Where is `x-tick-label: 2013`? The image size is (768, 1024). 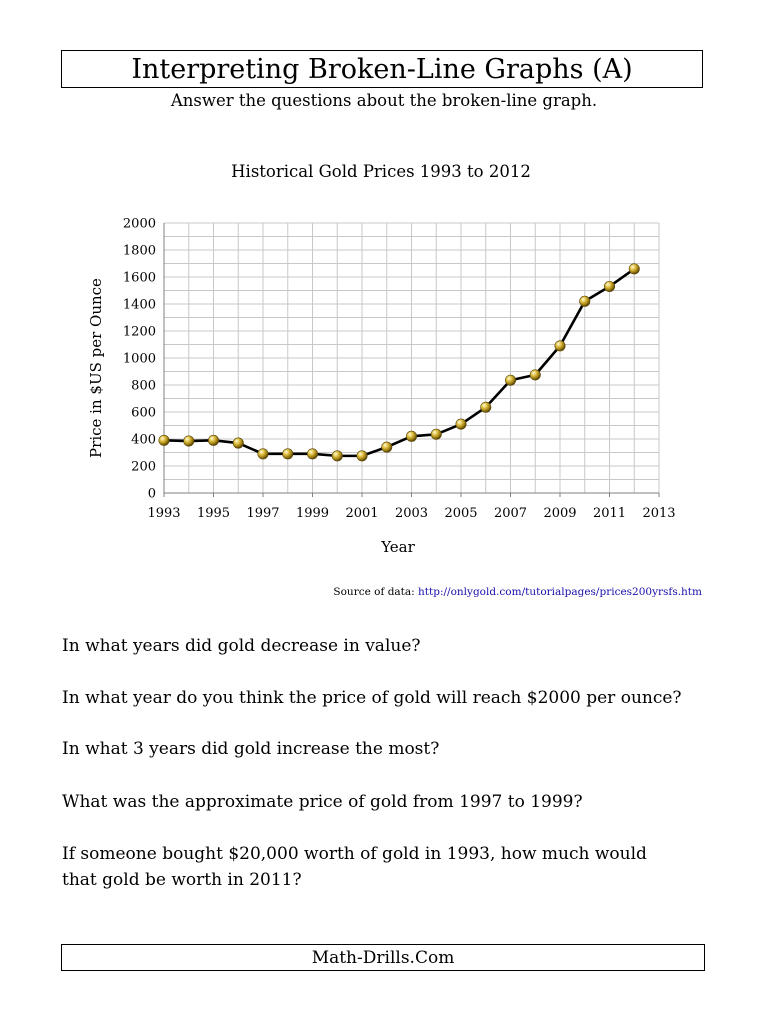
x-tick-label: 2013 is located at coordinates (658, 513).